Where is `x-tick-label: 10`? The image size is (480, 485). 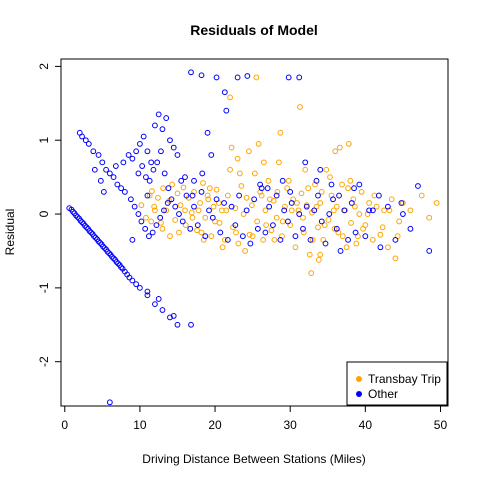 x-tick-label: 10 is located at coordinates (140, 425).